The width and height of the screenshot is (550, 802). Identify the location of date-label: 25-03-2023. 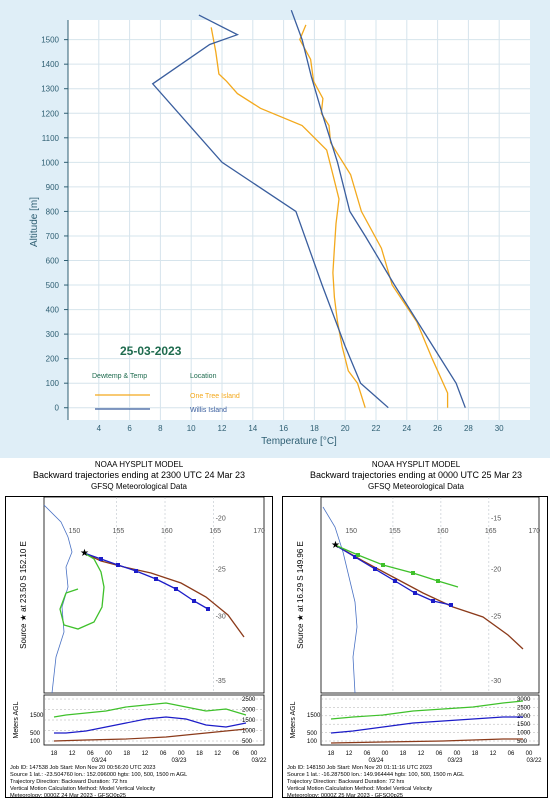
(151, 351).